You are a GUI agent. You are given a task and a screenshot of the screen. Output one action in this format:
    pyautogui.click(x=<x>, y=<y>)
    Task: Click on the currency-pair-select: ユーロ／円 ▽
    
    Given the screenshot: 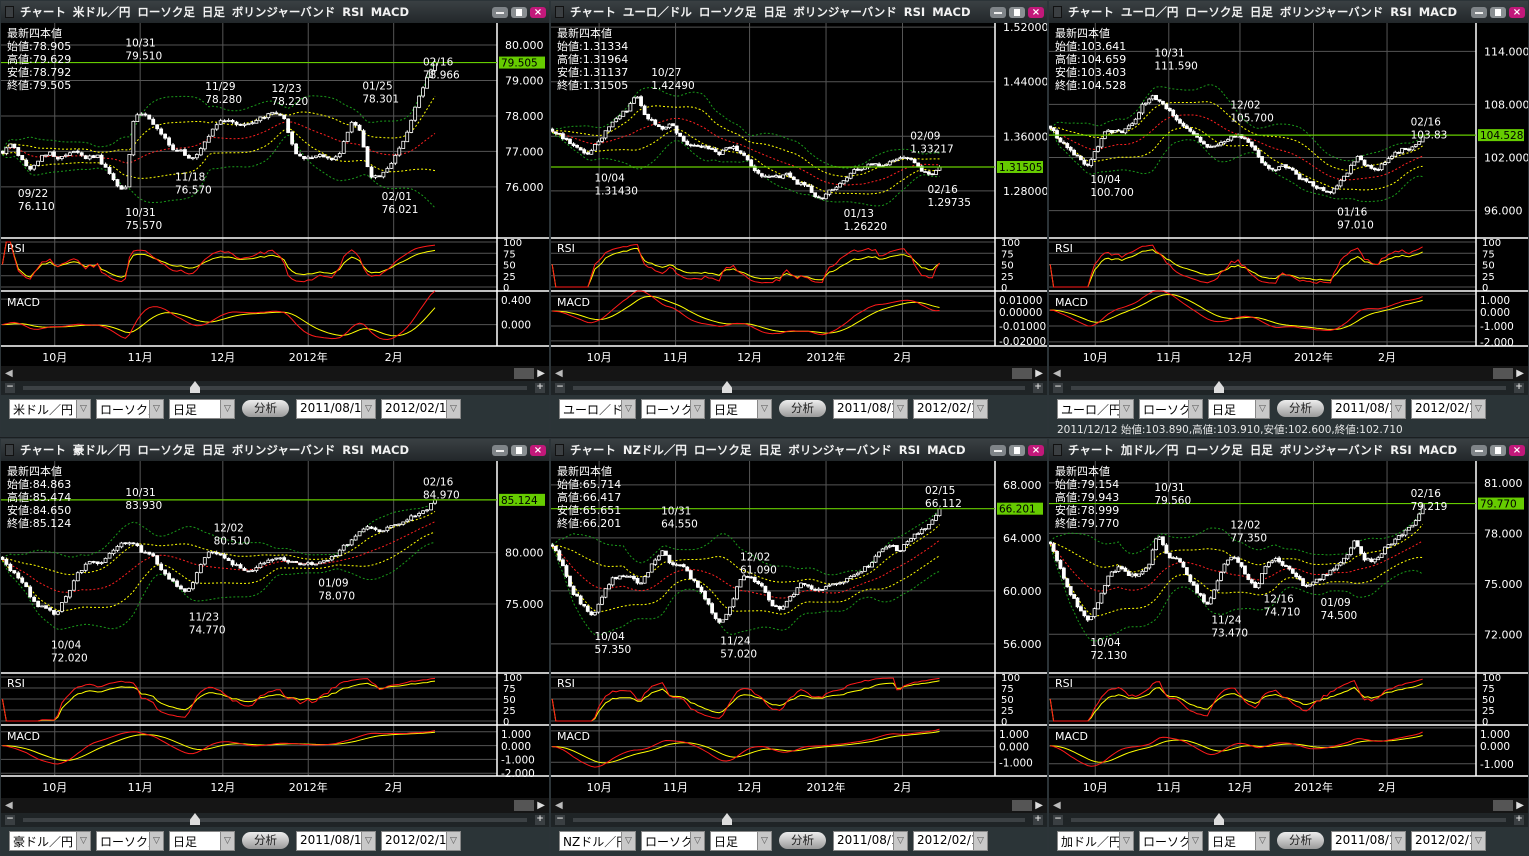 What is the action you would take?
    pyautogui.click(x=1095, y=408)
    